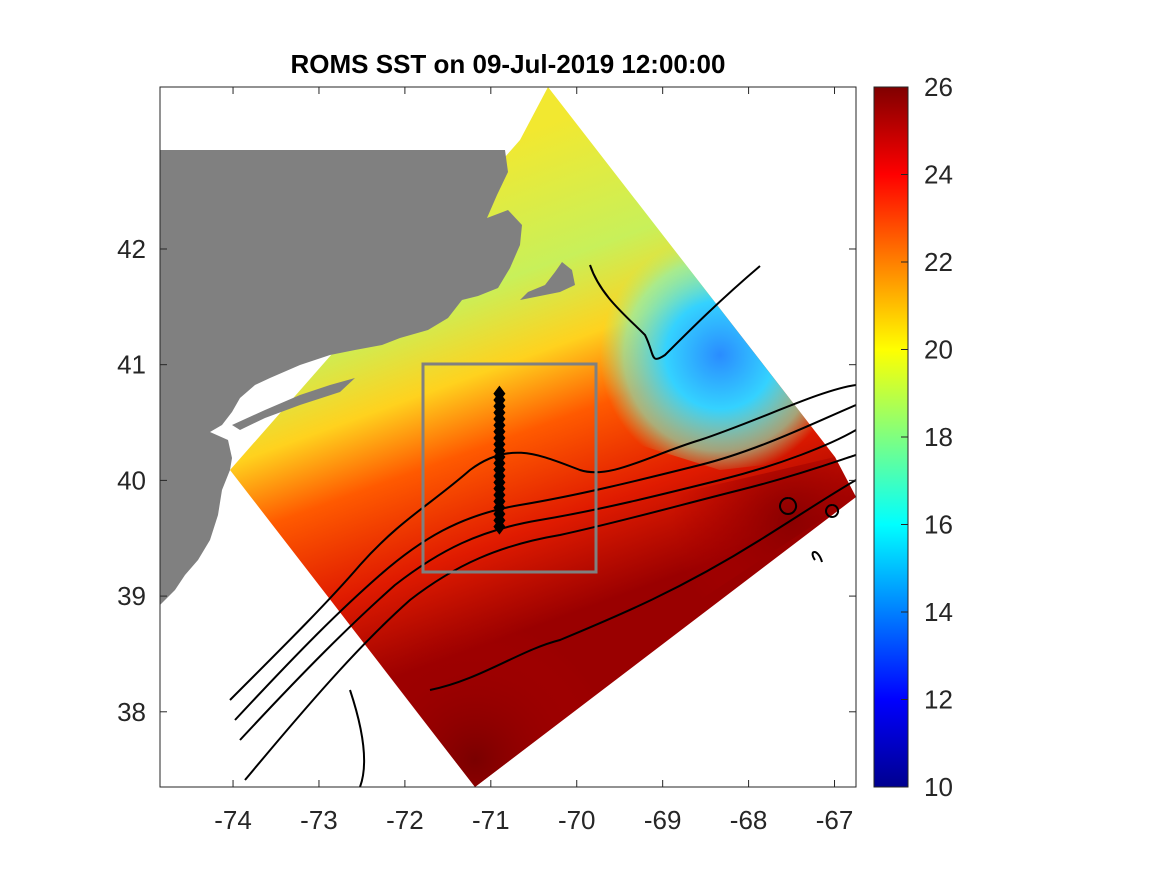  Describe the element at coordinates (938, 700) in the screenshot. I see `colorbar-tick-label: 12` at that location.